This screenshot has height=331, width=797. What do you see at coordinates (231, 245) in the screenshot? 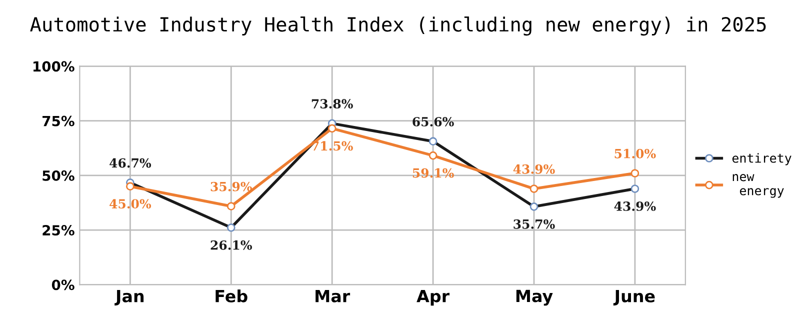
I see `data-label: 26.1%` at bounding box center [231, 245].